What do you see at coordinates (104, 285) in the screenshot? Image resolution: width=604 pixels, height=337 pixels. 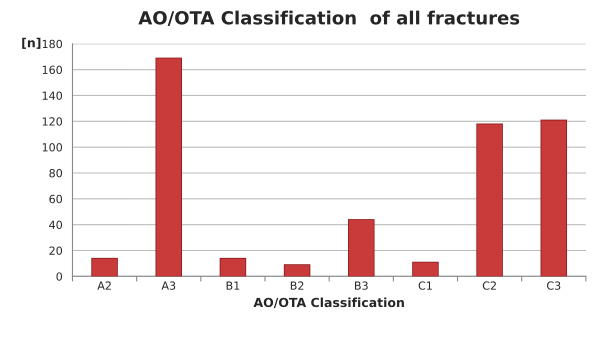 I see `x-tick-label: A2` at bounding box center [104, 285].